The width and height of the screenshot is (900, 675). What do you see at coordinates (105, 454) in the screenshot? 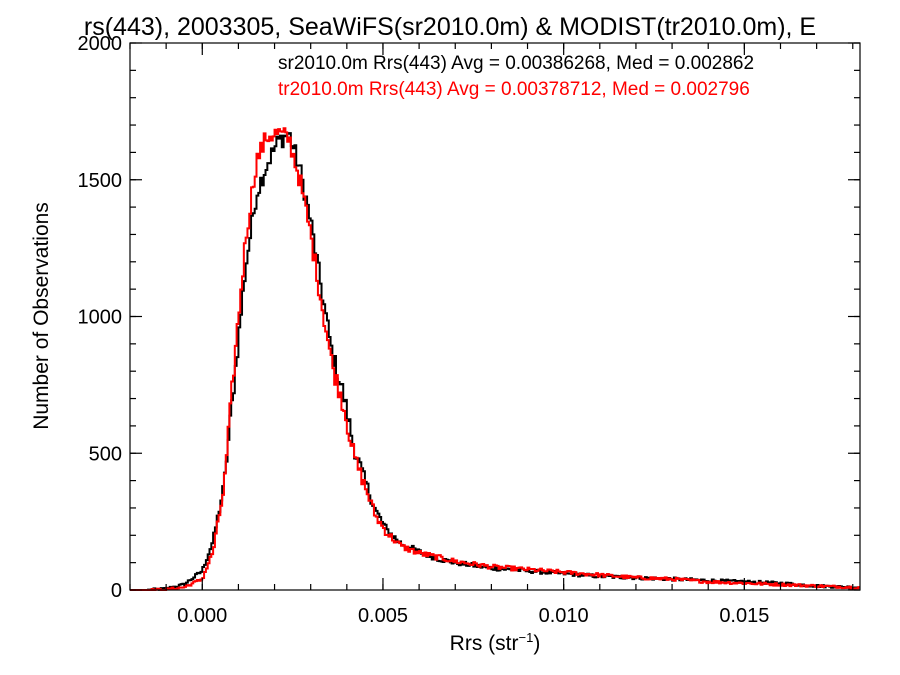
I see `y-tick-label: 500` at bounding box center [105, 454].